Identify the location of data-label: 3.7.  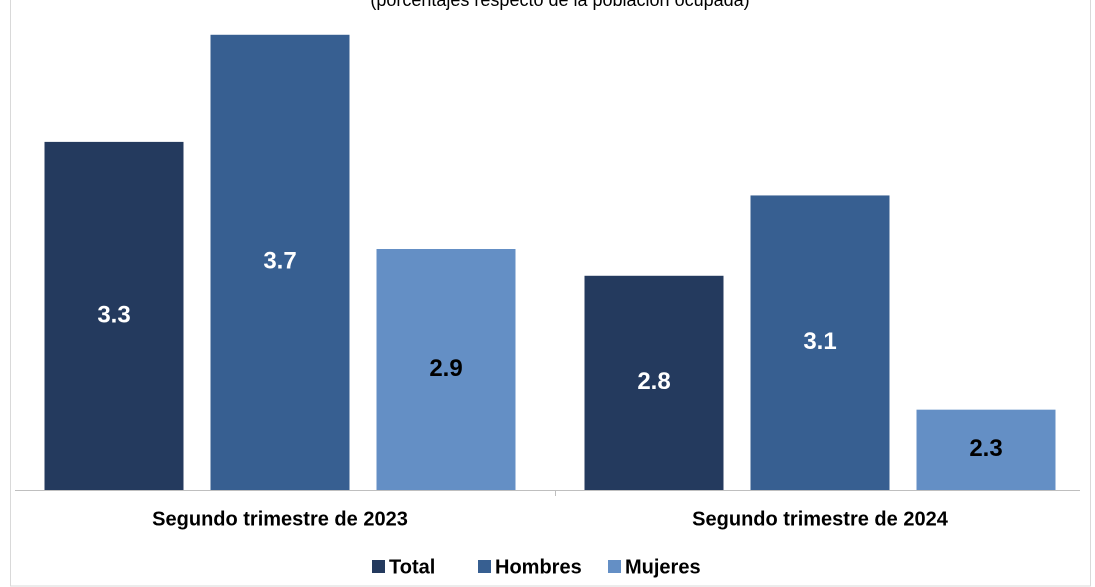
(279, 261).